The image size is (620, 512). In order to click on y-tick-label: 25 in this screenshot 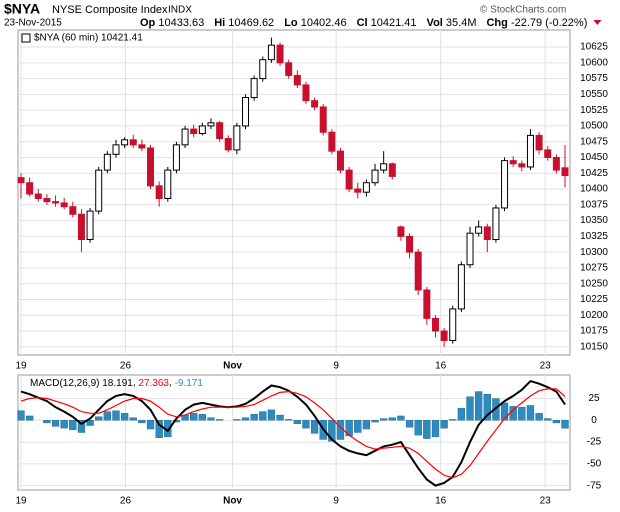, I will do `click(594, 398)`.